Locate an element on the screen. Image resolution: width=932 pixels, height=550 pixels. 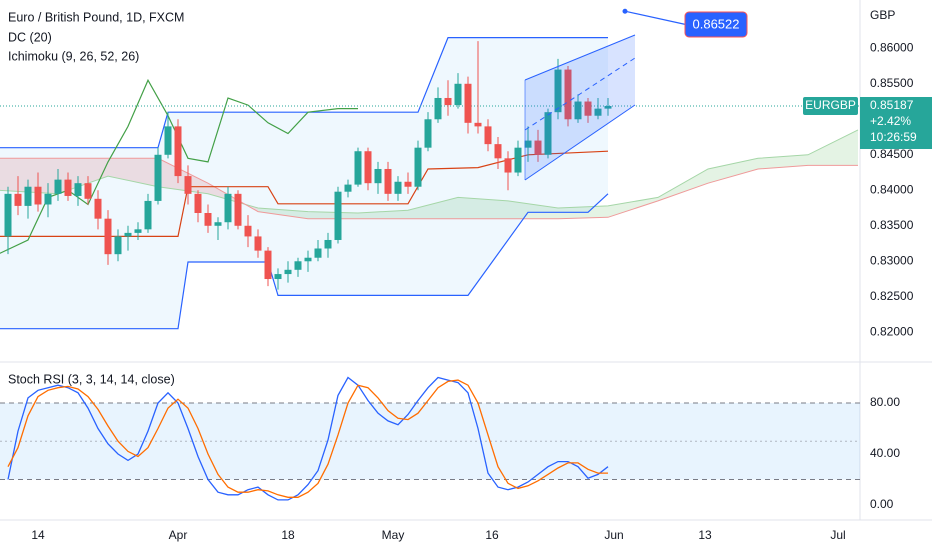
x-tick-label: 14 is located at coordinates (38, 535).